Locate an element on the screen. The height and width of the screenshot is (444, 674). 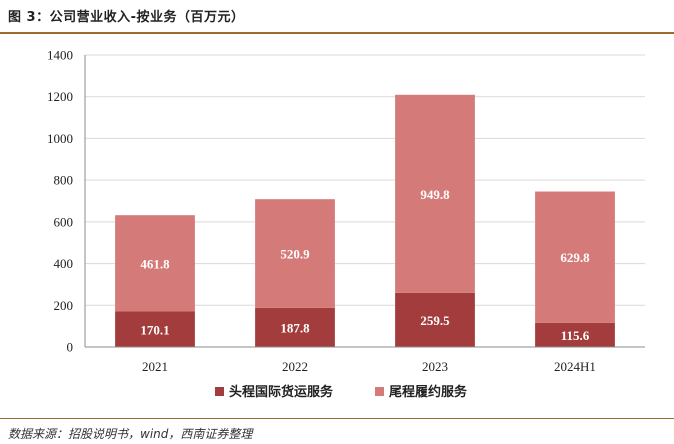
x-tick-label: 2023 is located at coordinates (435, 366).